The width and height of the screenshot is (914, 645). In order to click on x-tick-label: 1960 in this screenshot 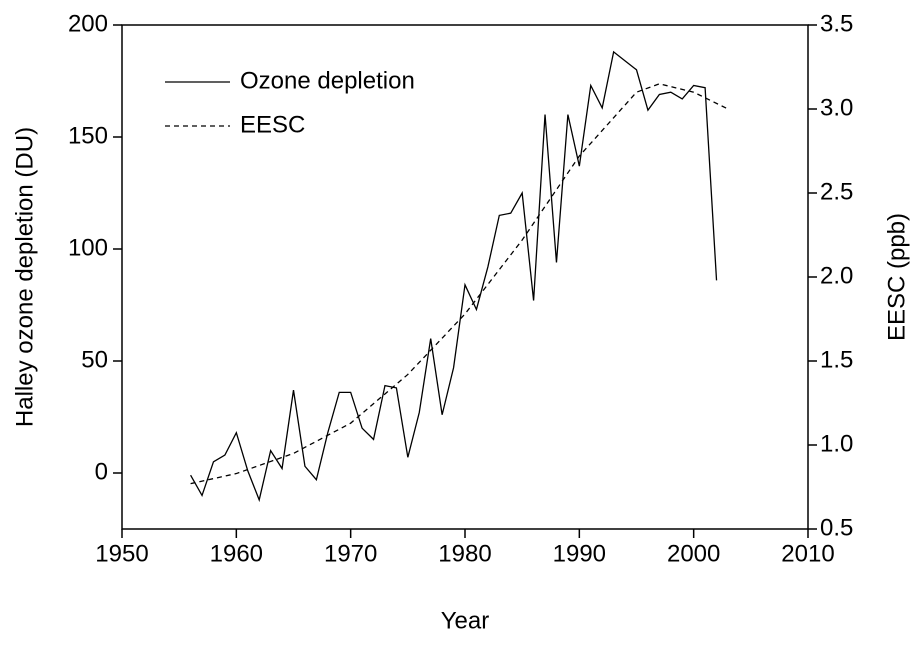, I will do `click(236, 553)`.